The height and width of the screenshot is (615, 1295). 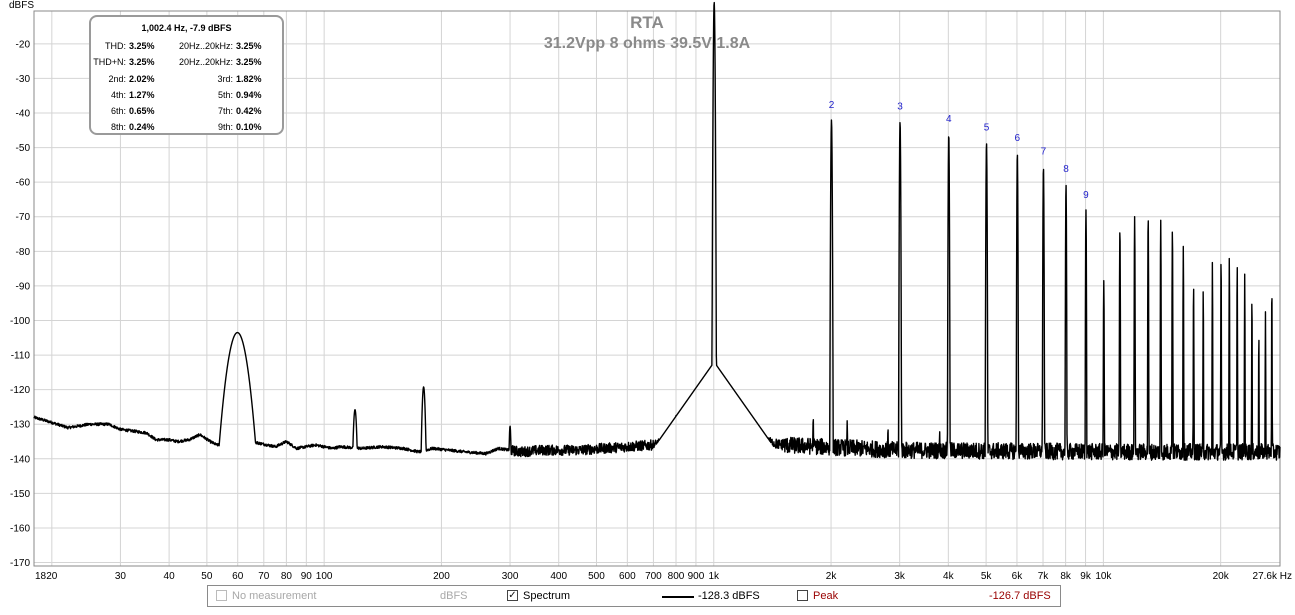 I want to click on harmonic-label: 8, so click(x=1066, y=169).